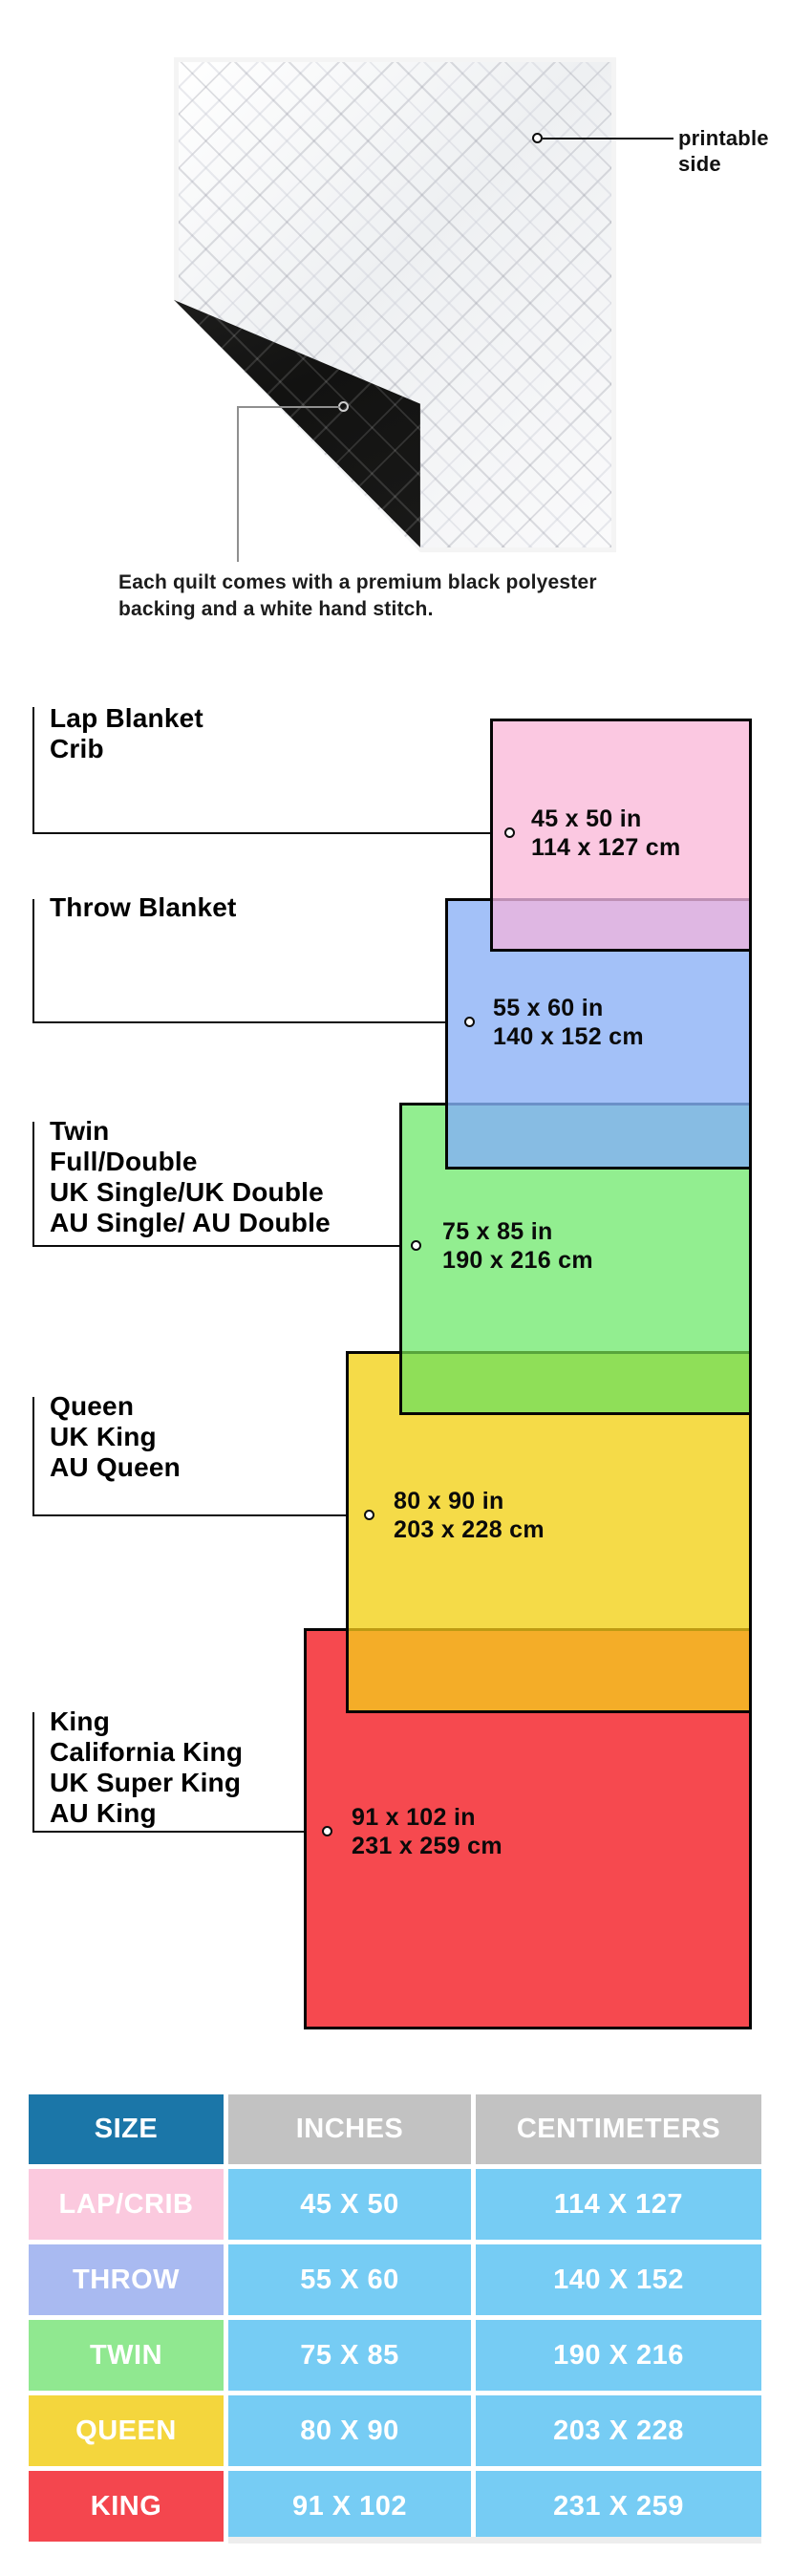 This screenshot has width=791, height=2576. Describe the element at coordinates (126, 2204) in the screenshot. I see `table-cell-size: LAP/CRIB` at that location.